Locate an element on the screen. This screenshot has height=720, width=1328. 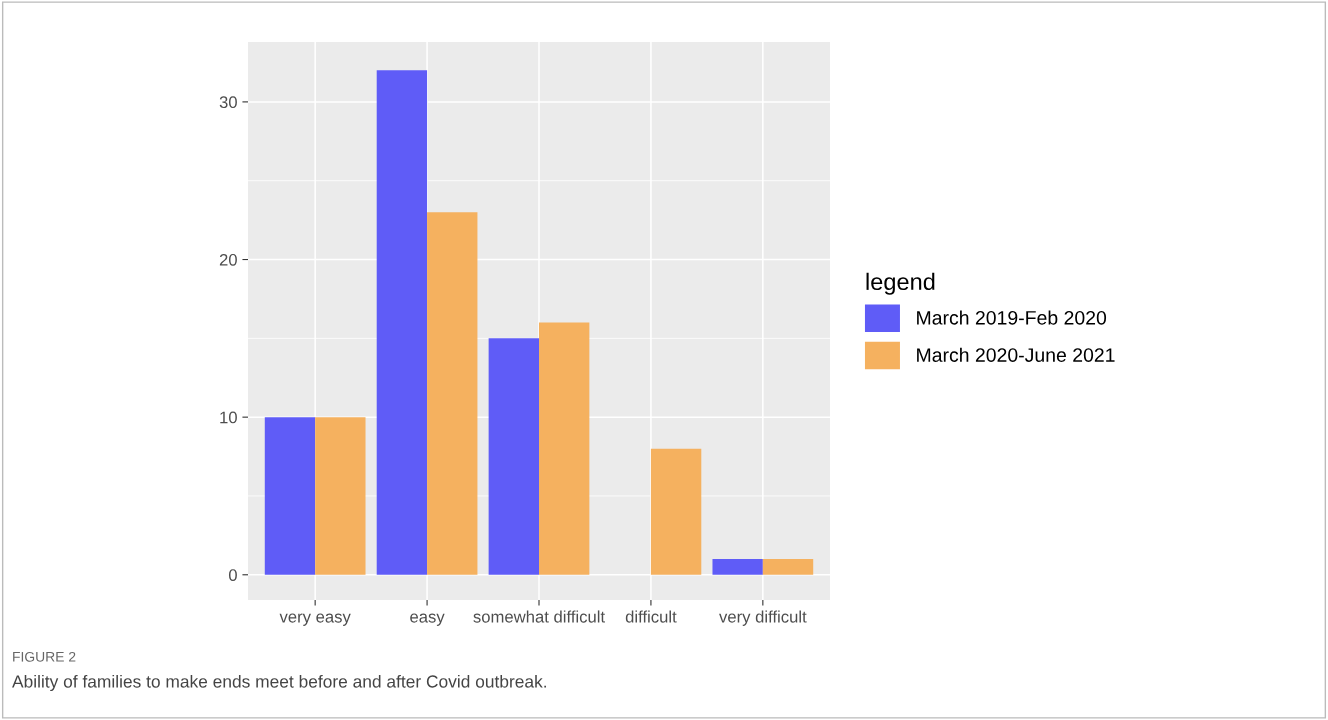
legend-title: legend is located at coordinates (900, 283).